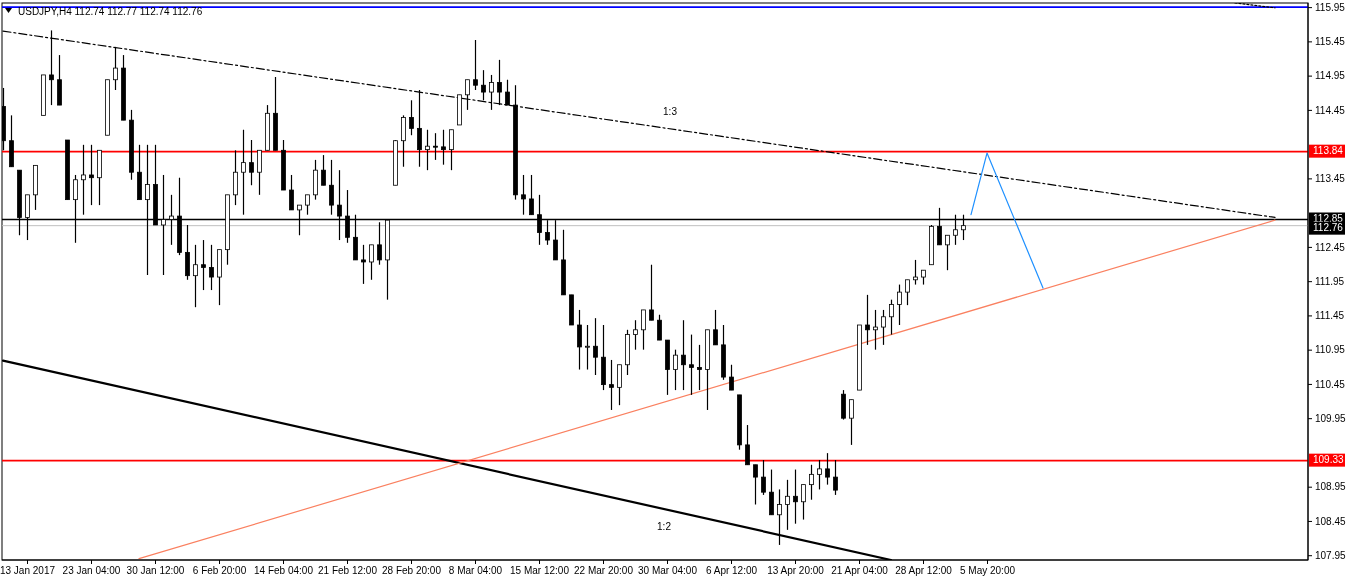  I want to click on y-tick-label: 111.95, so click(1330, 281).